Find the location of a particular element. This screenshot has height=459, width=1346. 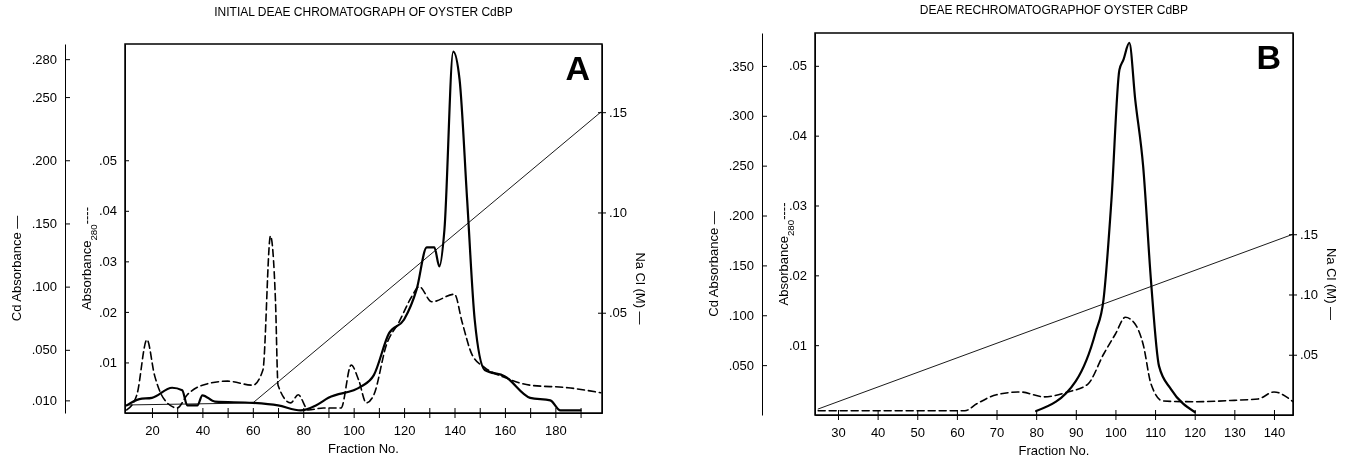

y-tick-label: .280 is located at coordinates (44, 59).